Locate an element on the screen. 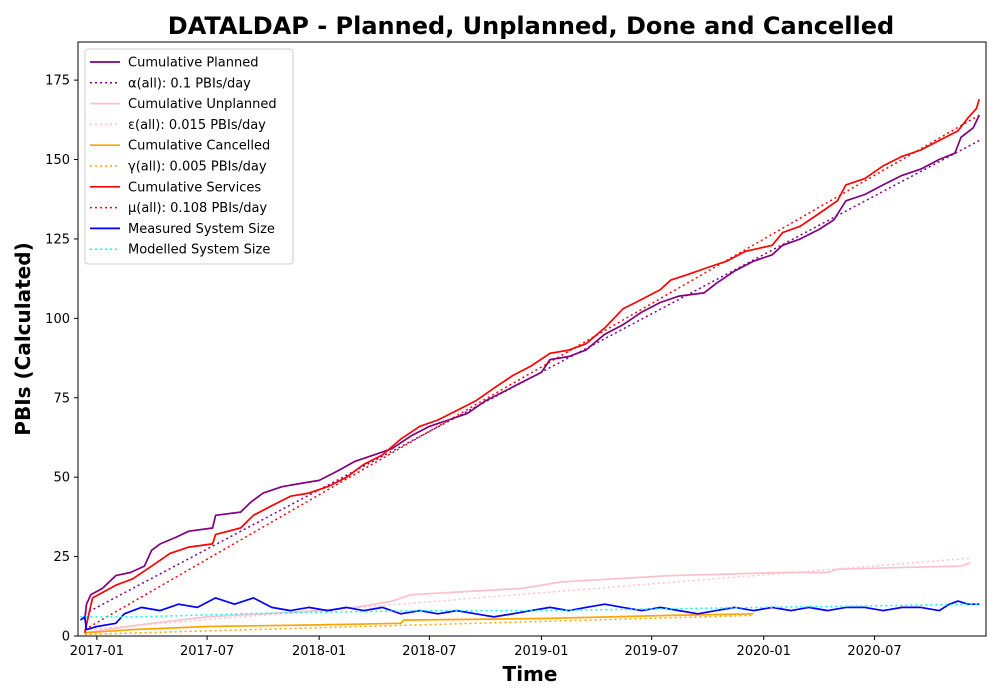 The image size is (1000, 700). legend-entry-label: Cumulative Cancelled is located at coordinates (199, 146).